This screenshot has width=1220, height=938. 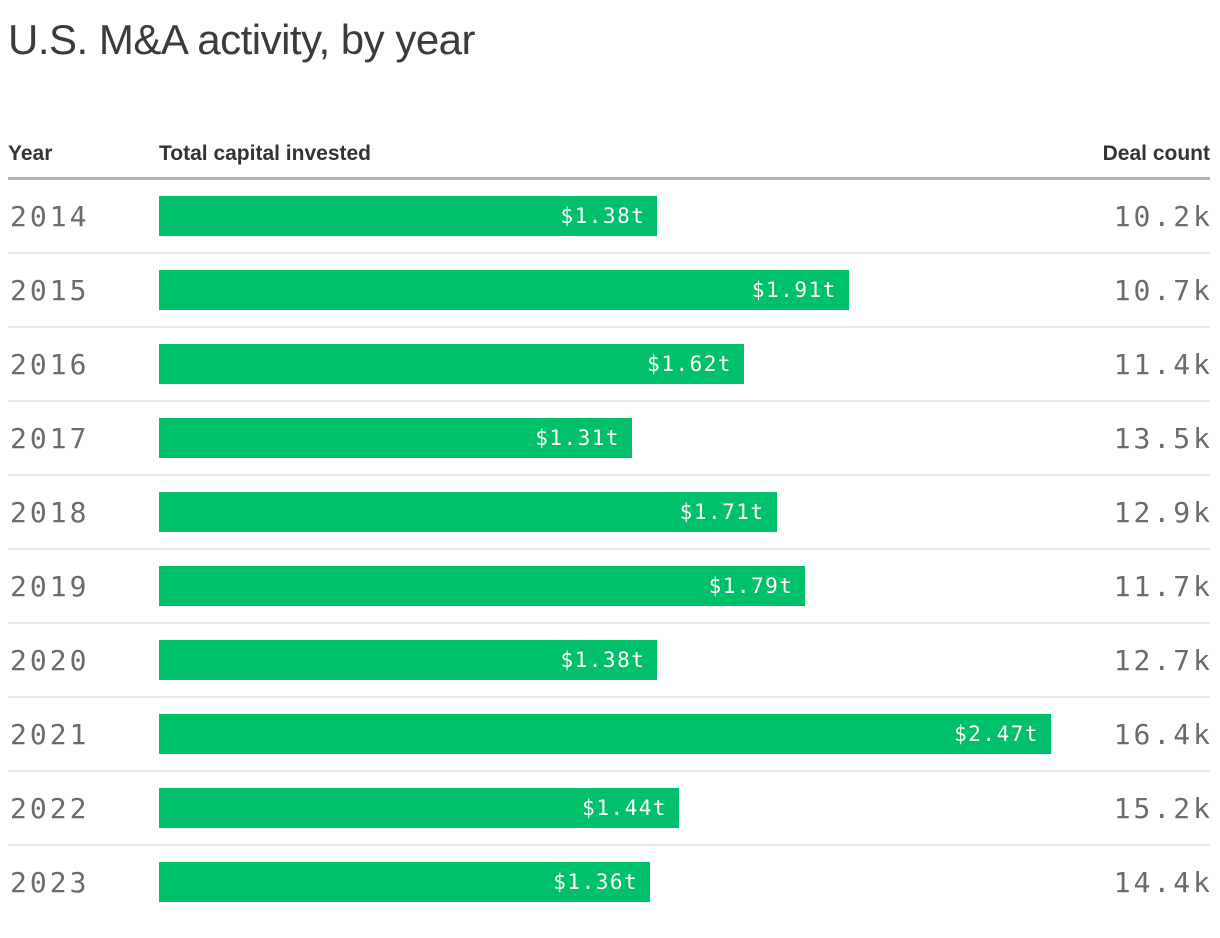 I want to click on bar-track: $1.79t, so click(x=605, y=586).